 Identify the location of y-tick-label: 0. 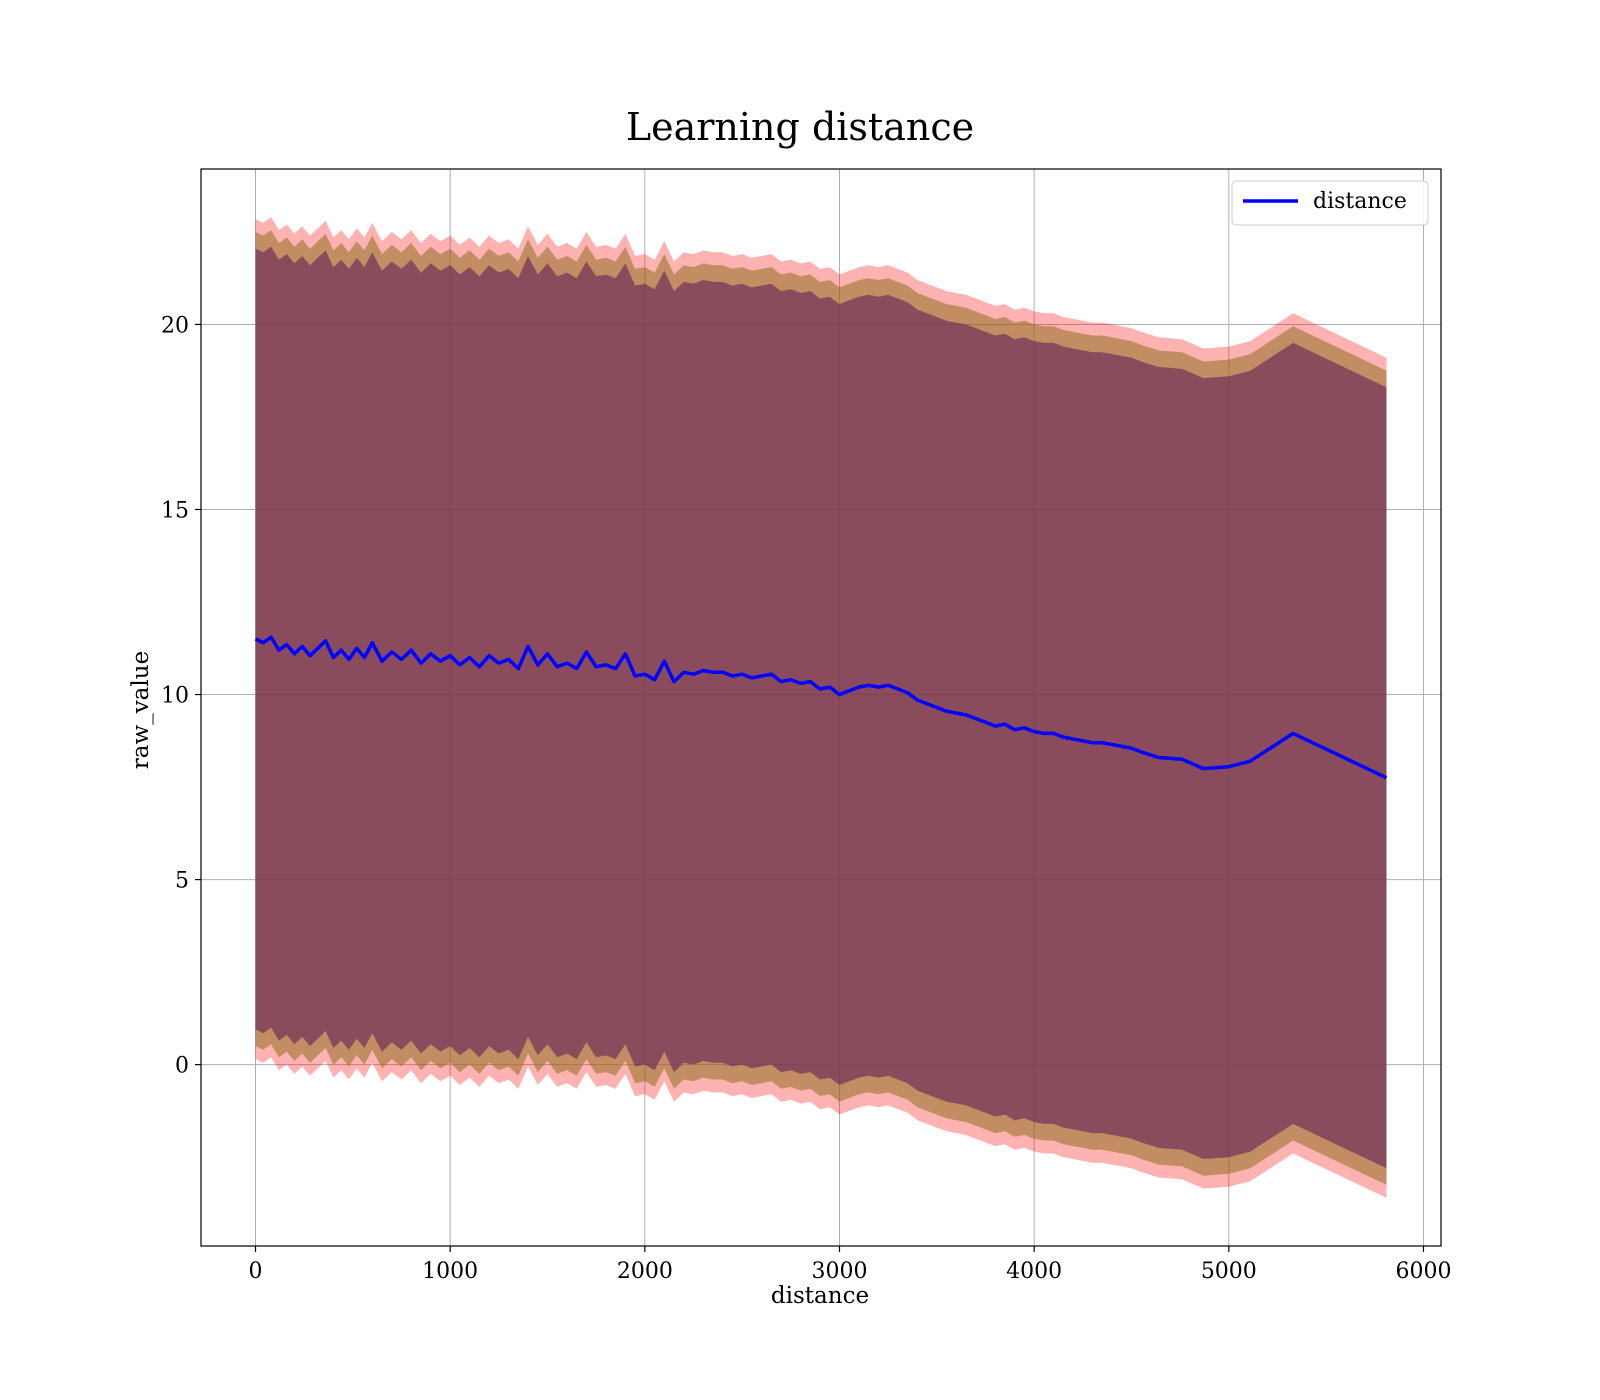
(182, 1066).